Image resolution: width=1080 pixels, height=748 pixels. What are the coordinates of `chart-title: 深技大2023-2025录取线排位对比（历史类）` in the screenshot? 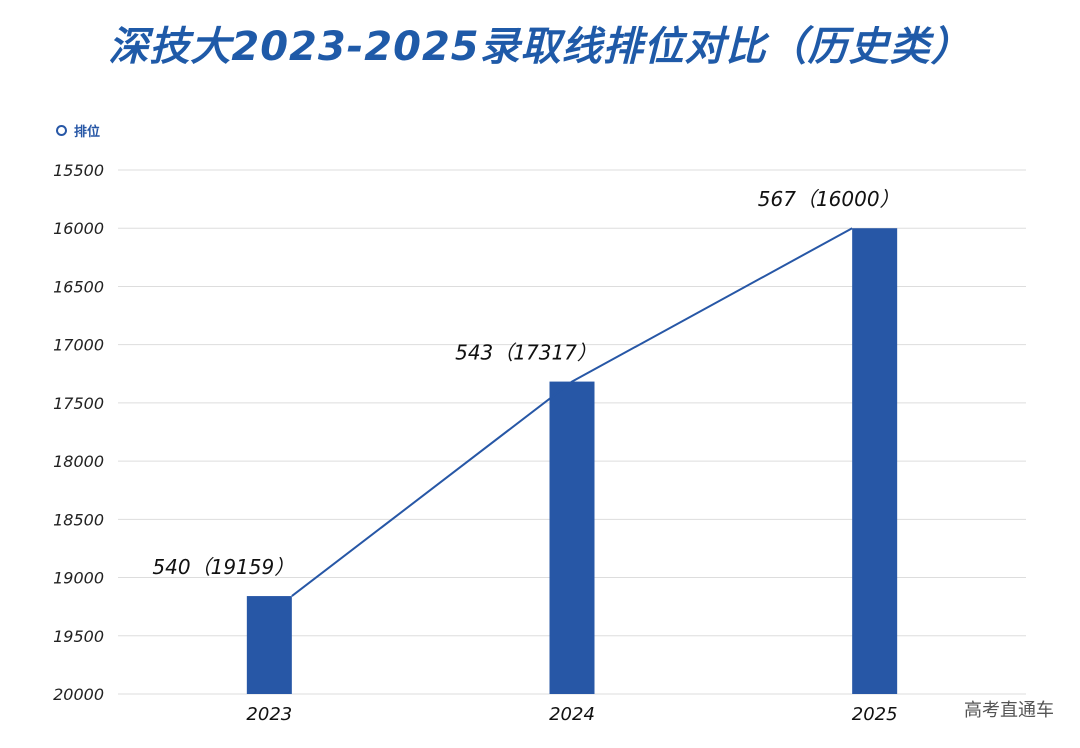 It's located at (540, 47).